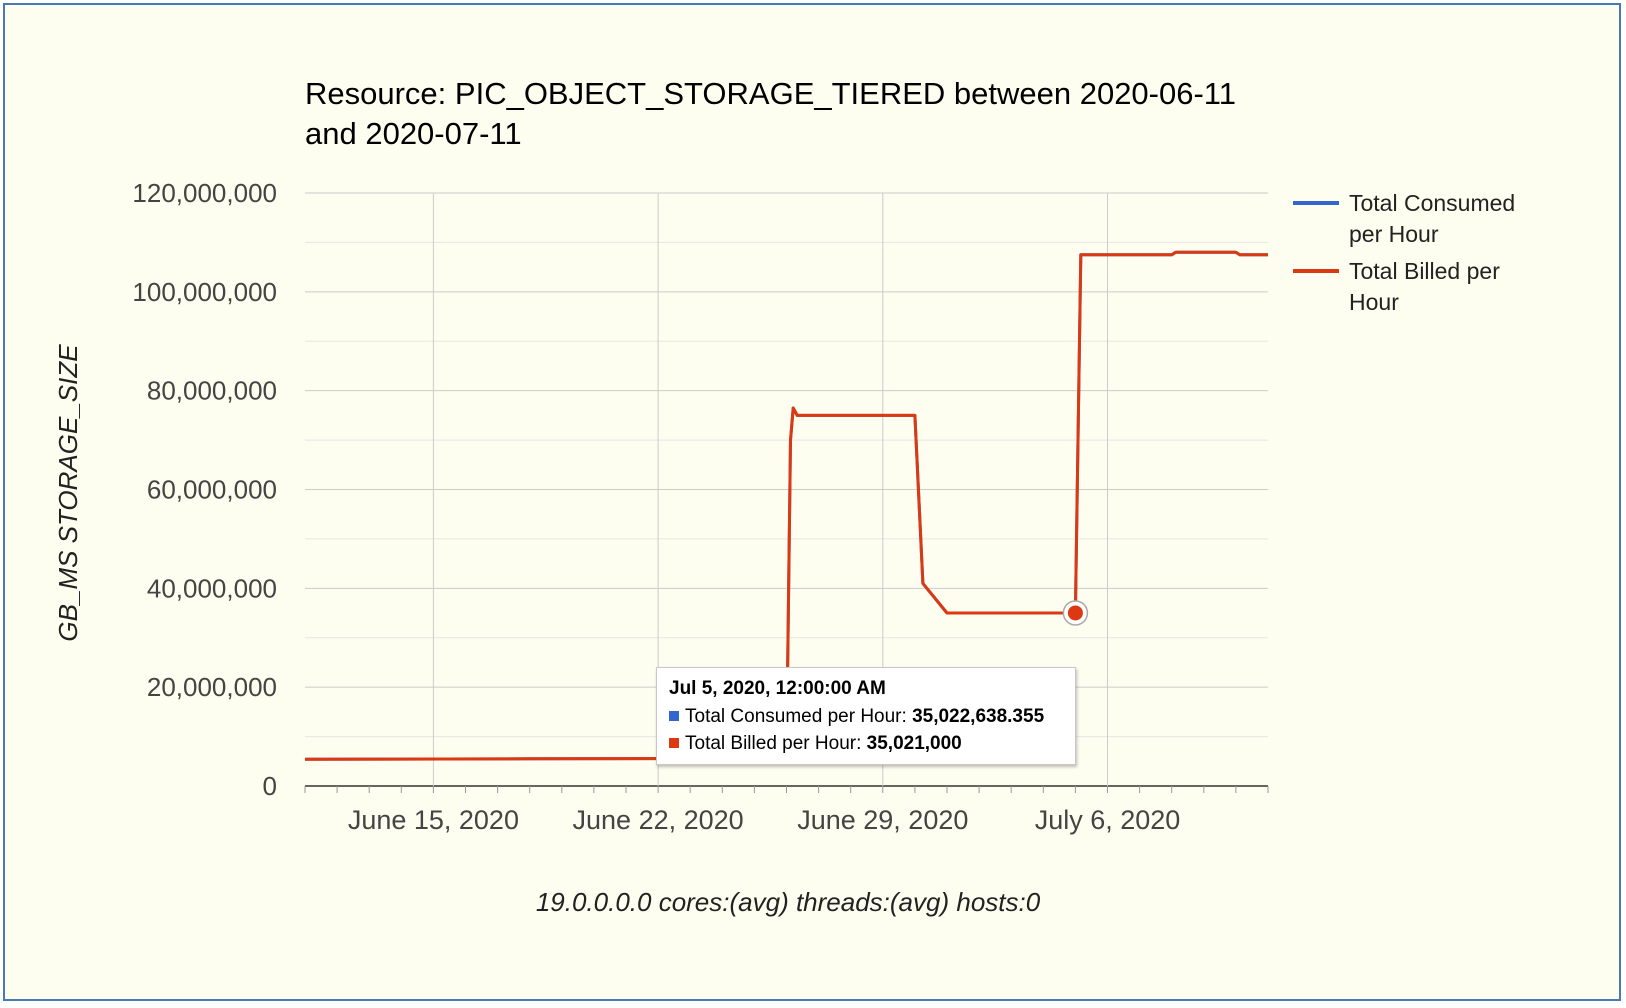 The height and width of the screenshot is (1008, 1626). I want to click on y-tick-label: 0, so click(270, 786).